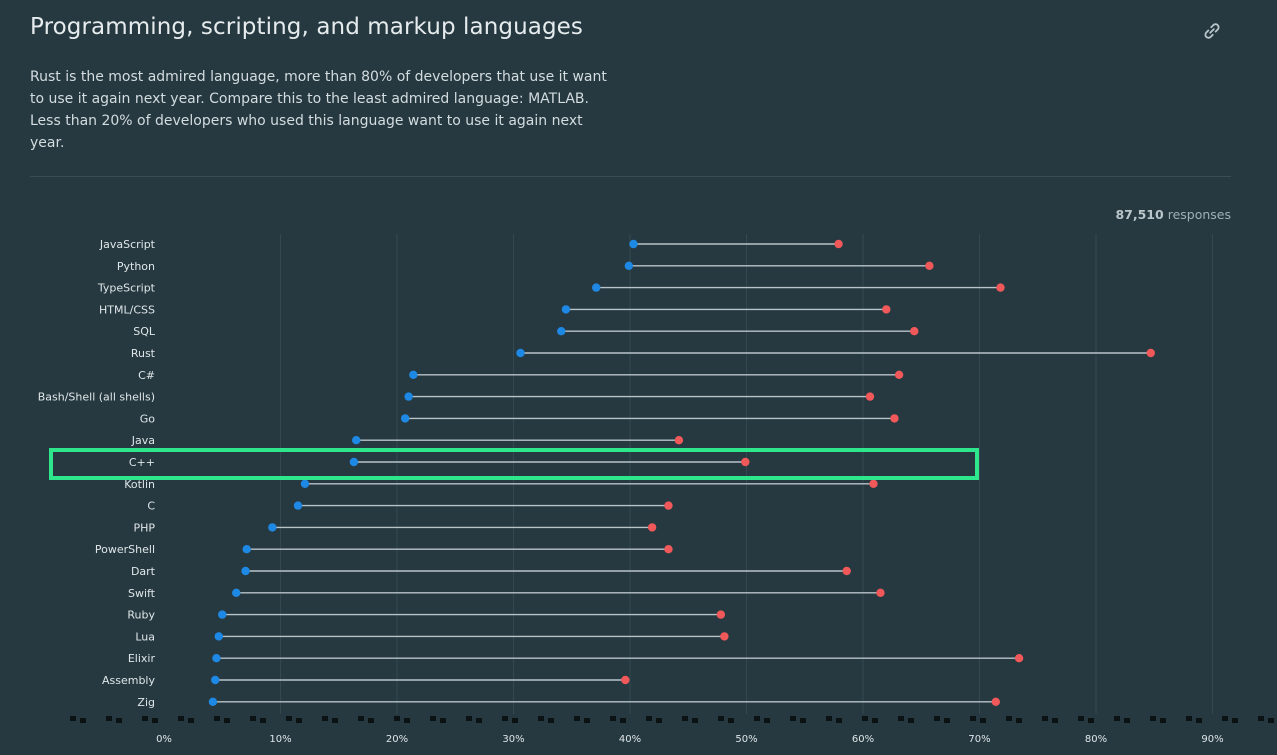 This screenshot has width=1277, height=755. What do you see at coordinates (143, 353) in the screenshot?
I see `category-label: Rust` at bounding box center [143, 353].